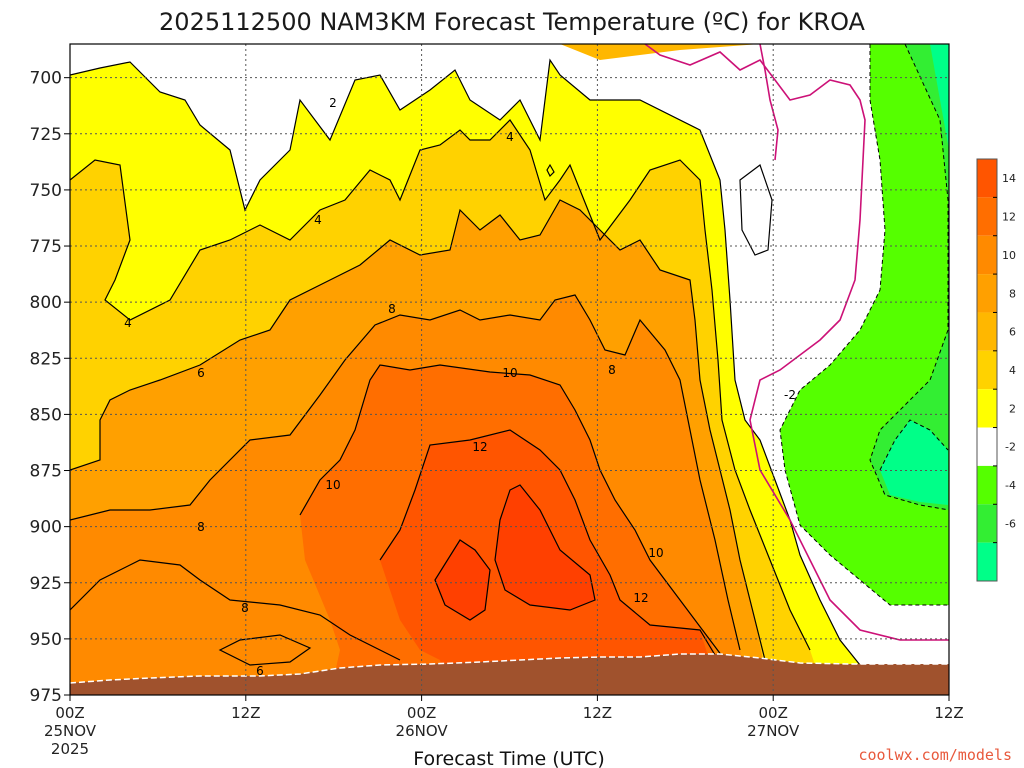  I want to click on credit-text: coolwx.com/models, so click(935, 755).